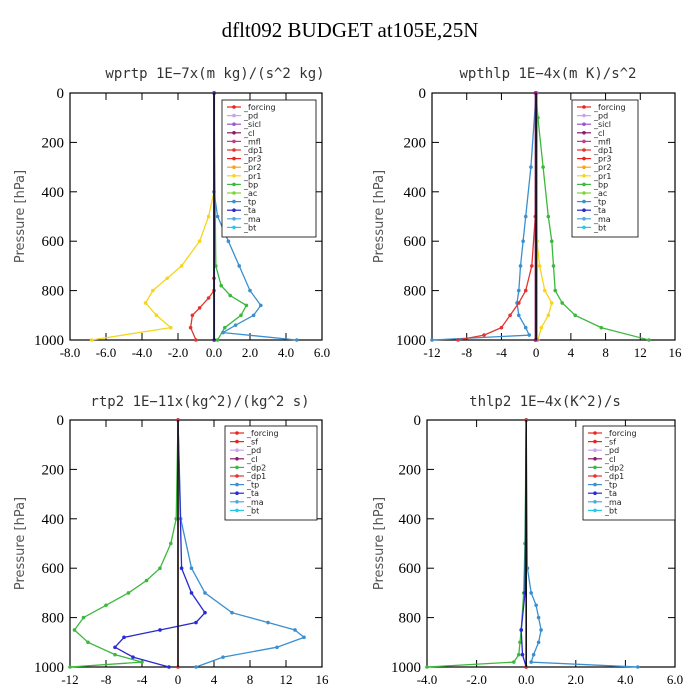  I want to click on y-axis-label: Pressure [hPa], so click(379, 543).